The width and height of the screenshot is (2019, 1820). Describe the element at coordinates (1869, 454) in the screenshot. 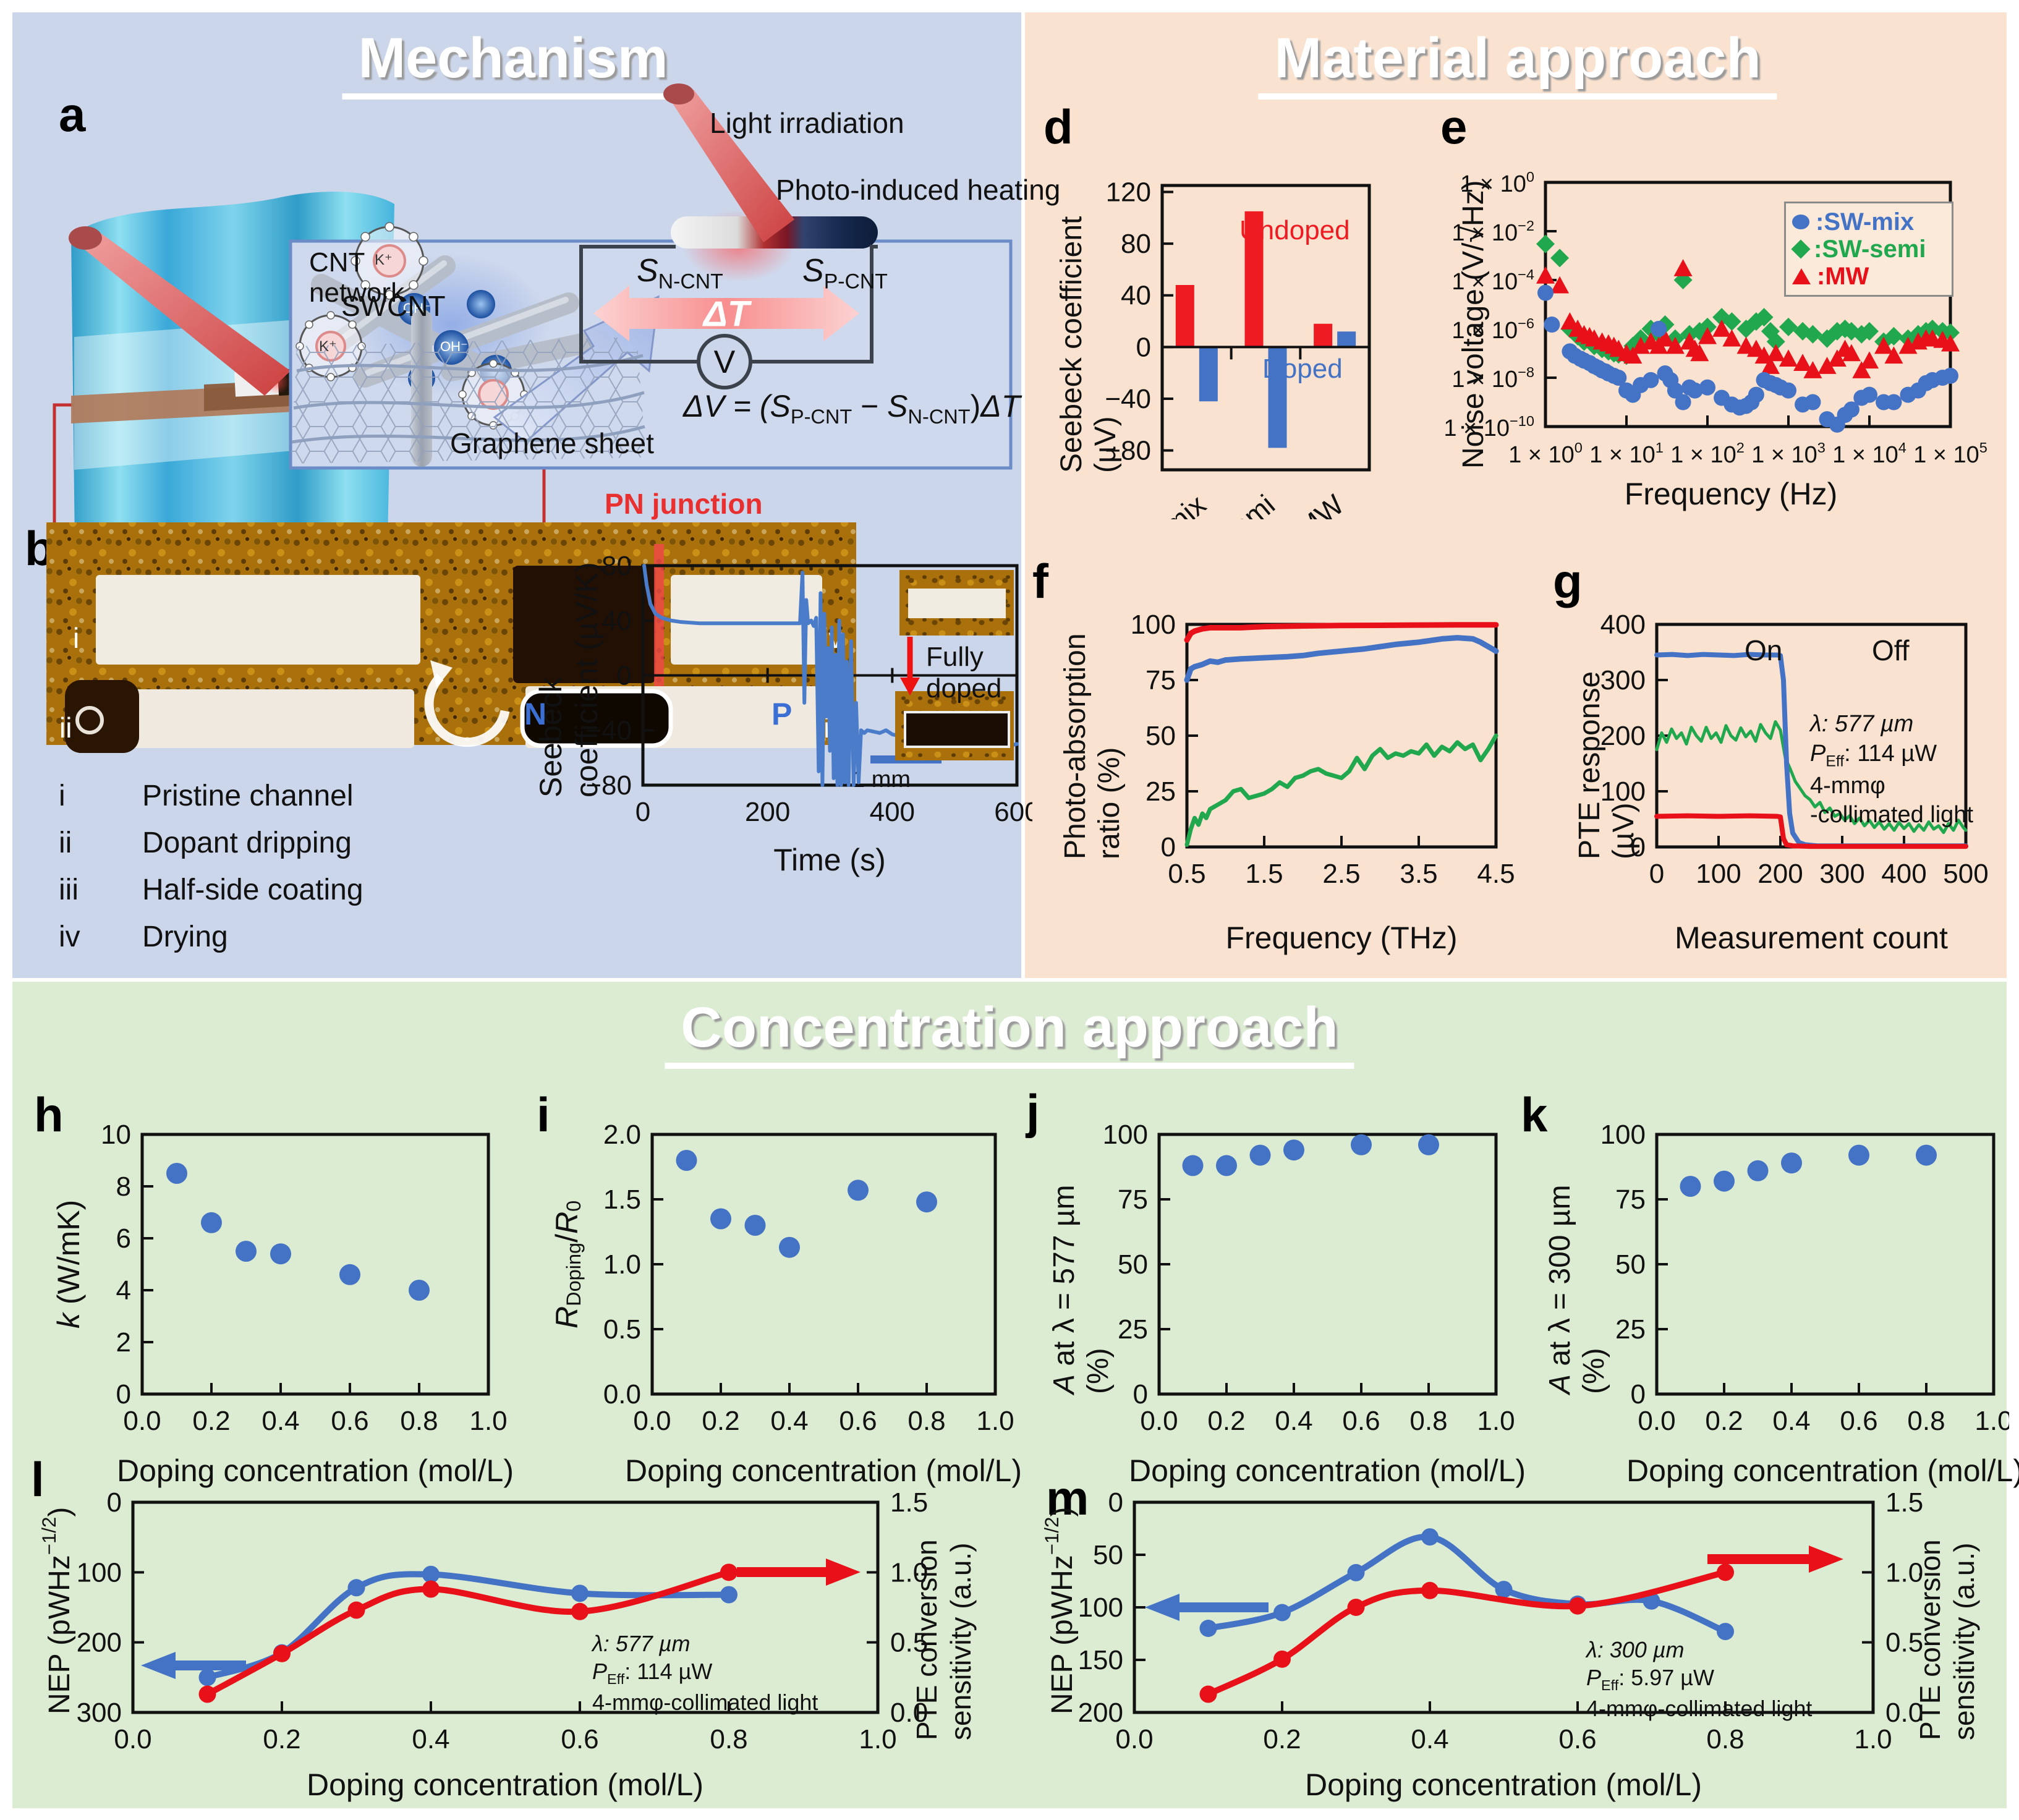

I see `svg-text: 1 × 10⁴` at that location.